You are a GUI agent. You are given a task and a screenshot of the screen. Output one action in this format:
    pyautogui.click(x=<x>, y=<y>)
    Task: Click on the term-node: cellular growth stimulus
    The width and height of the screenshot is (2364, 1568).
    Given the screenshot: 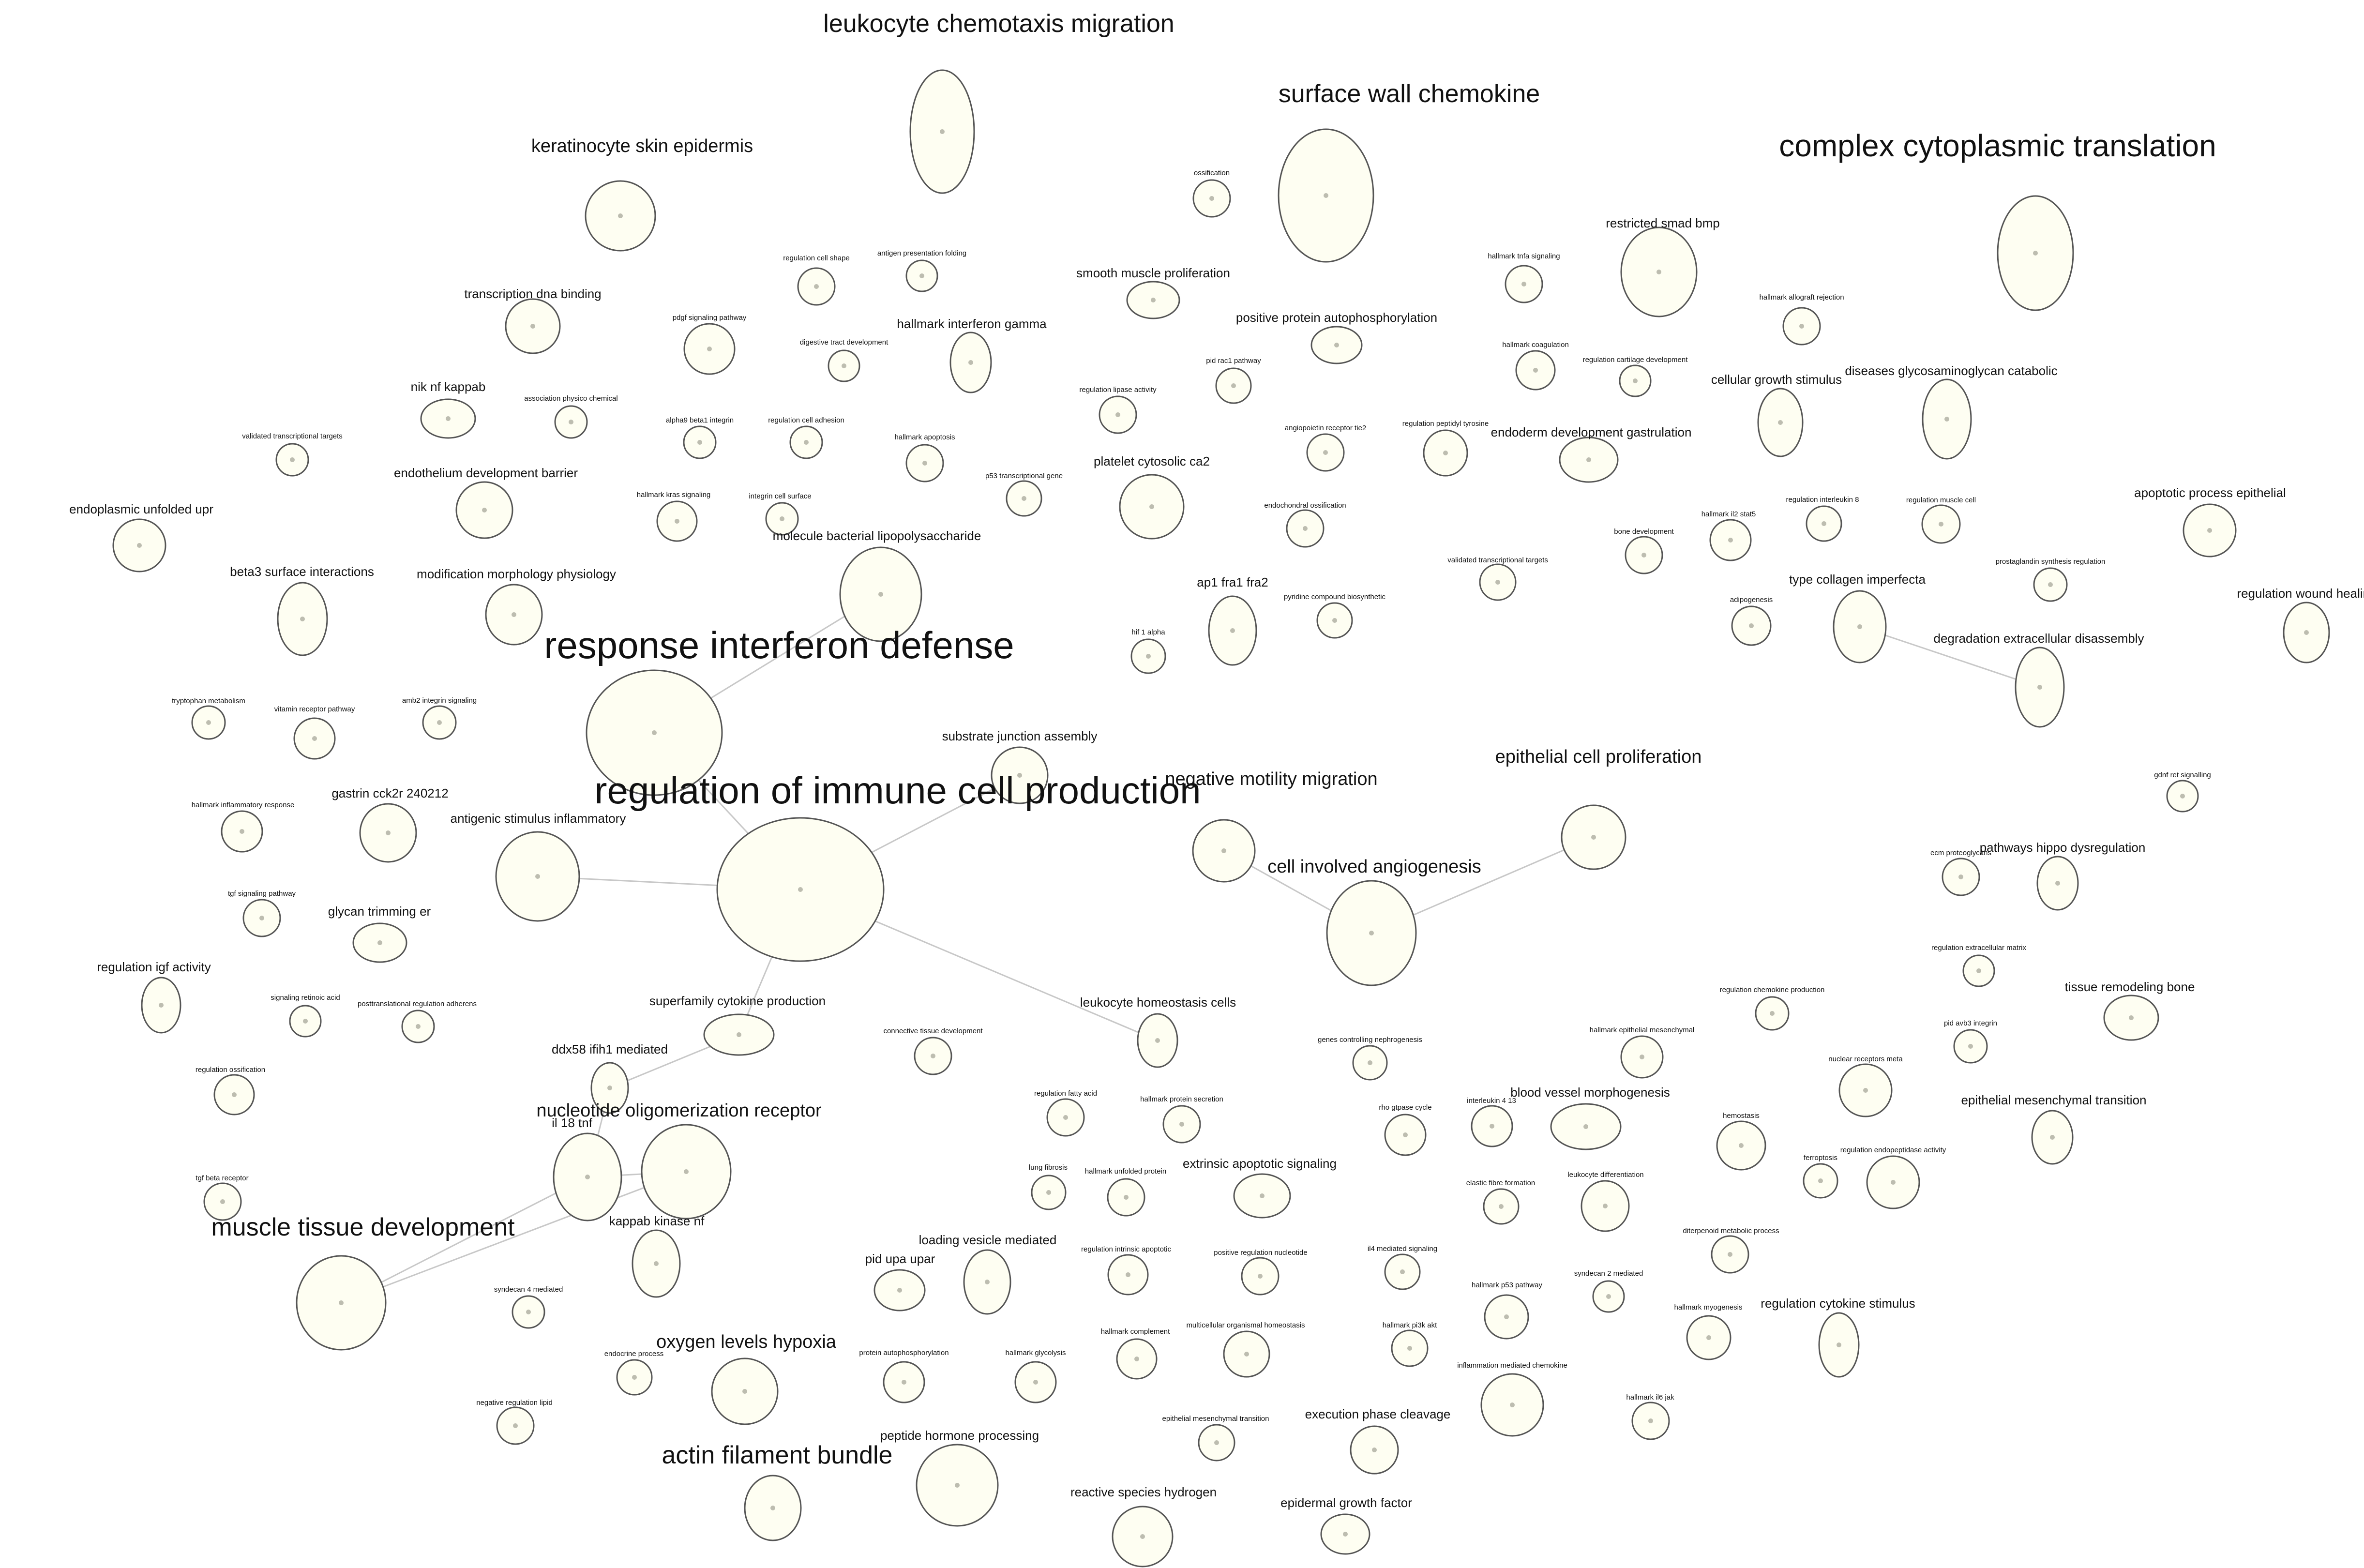 What is the action you would take?
    pyautogui.click(x=1776, y=414)
    